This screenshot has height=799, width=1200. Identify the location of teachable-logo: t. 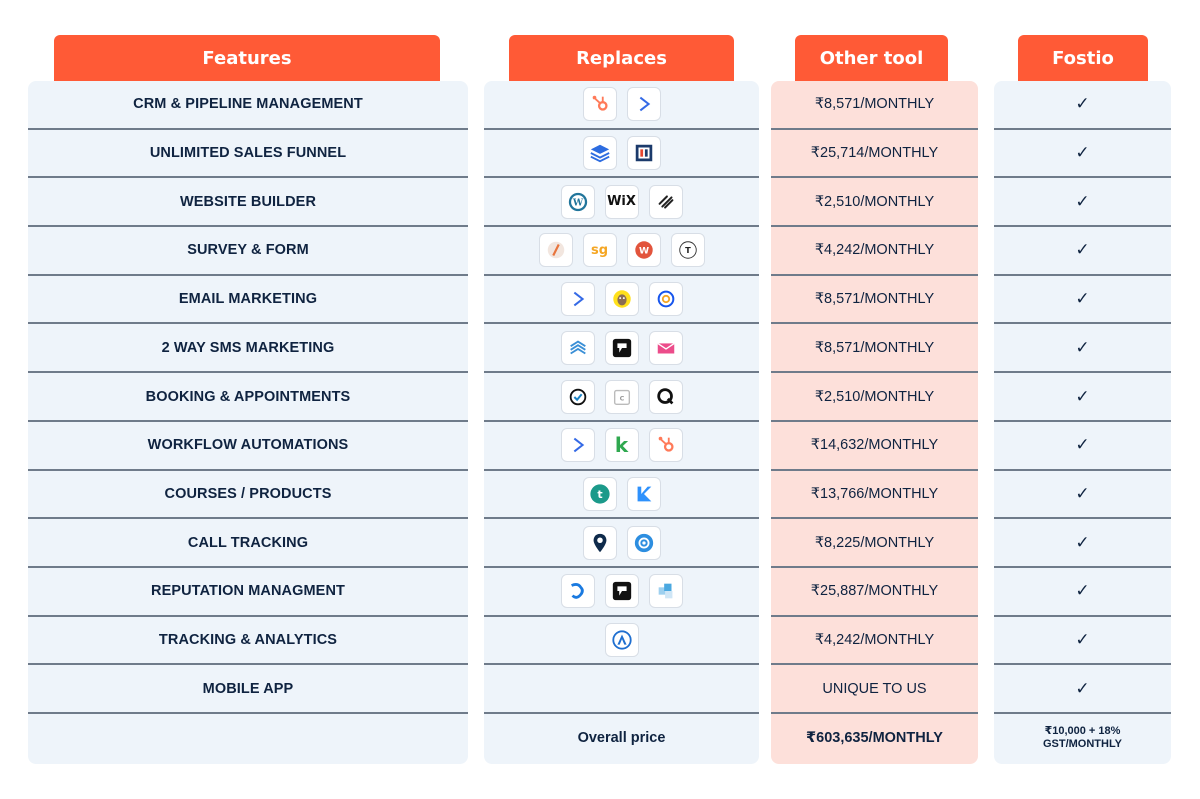
(599, 493).